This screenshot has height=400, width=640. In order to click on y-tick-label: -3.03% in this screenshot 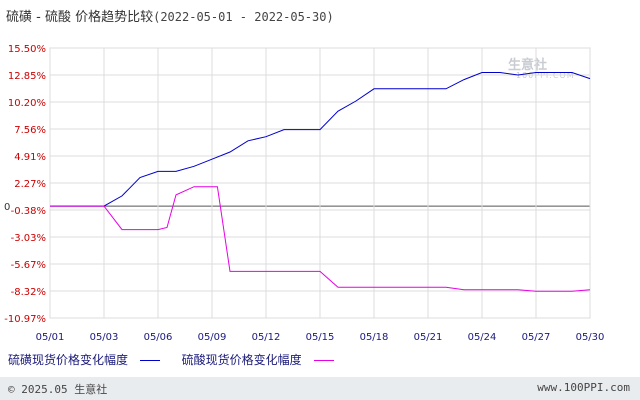, I will do `click(28, 238)`.